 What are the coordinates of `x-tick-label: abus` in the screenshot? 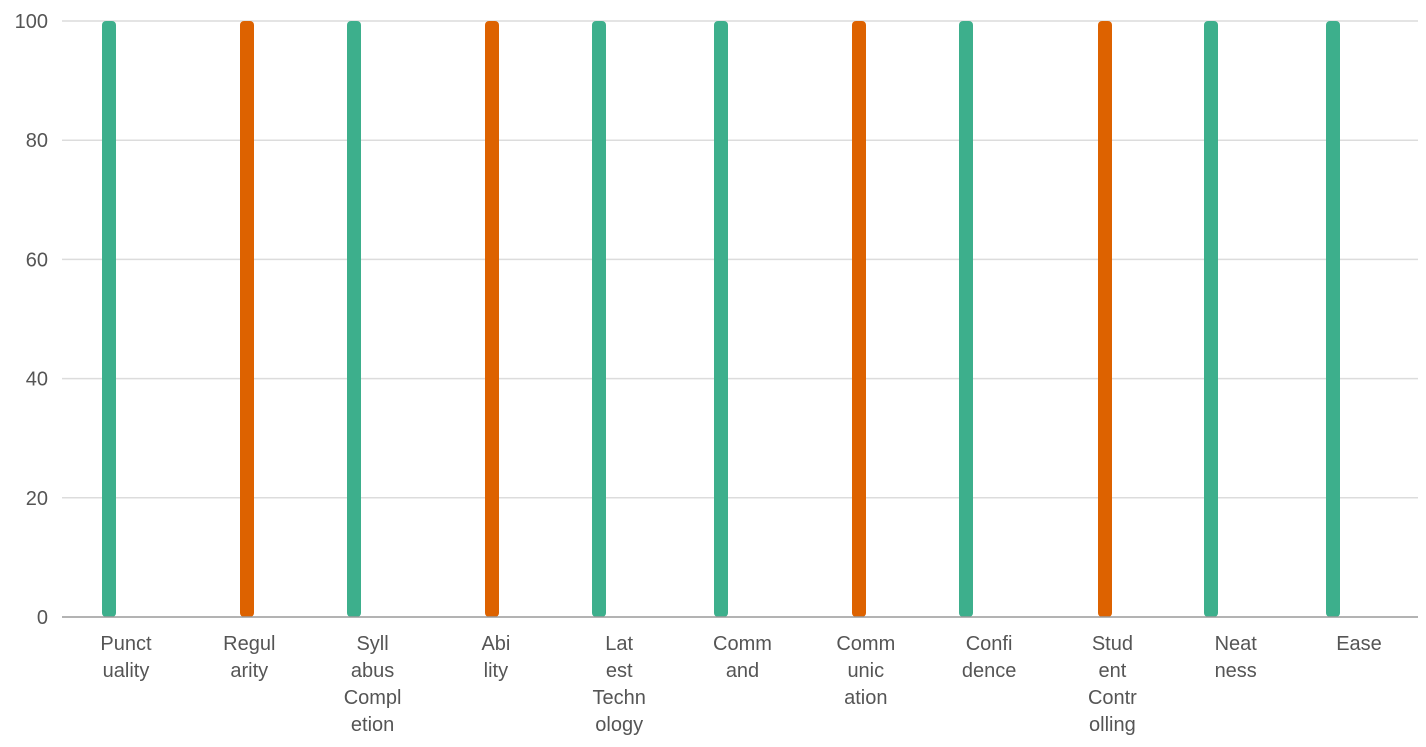 It's located at (372, 671).